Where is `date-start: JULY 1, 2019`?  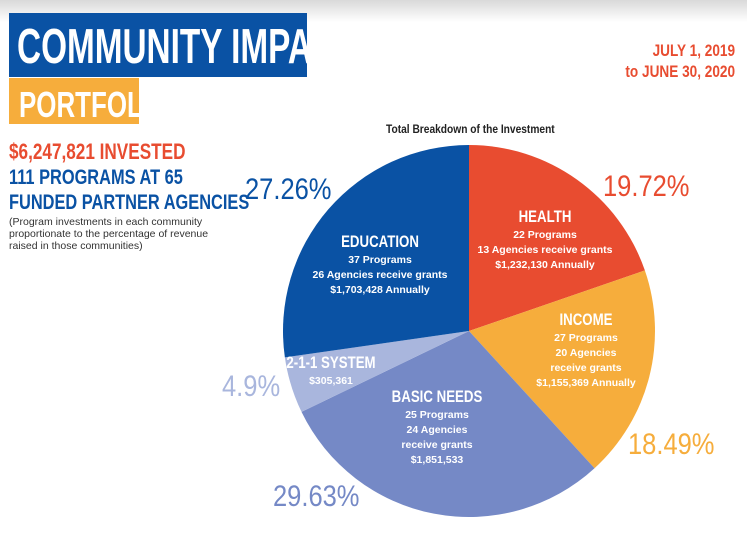
date-start: JULY 1, 2019 is located at coordinates (693, 50).